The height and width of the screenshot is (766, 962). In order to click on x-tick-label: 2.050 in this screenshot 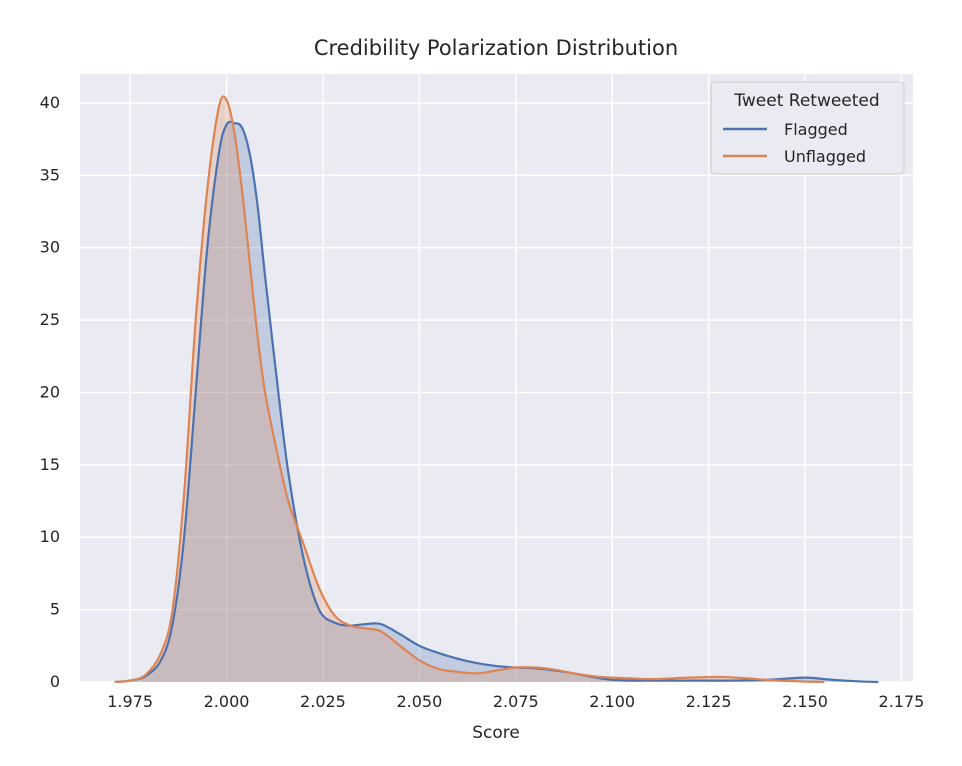, I will do `click(419, 701)`.